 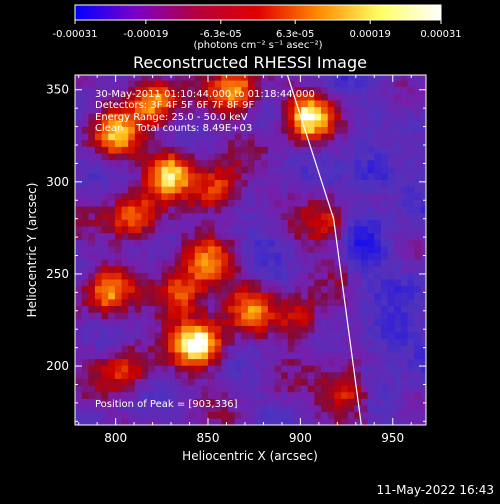 What do you see at coordinates (295, 34) in the screenshot?
I see `colorbar-tick-label: 6.3e-05` at bounding box center [295, 34].